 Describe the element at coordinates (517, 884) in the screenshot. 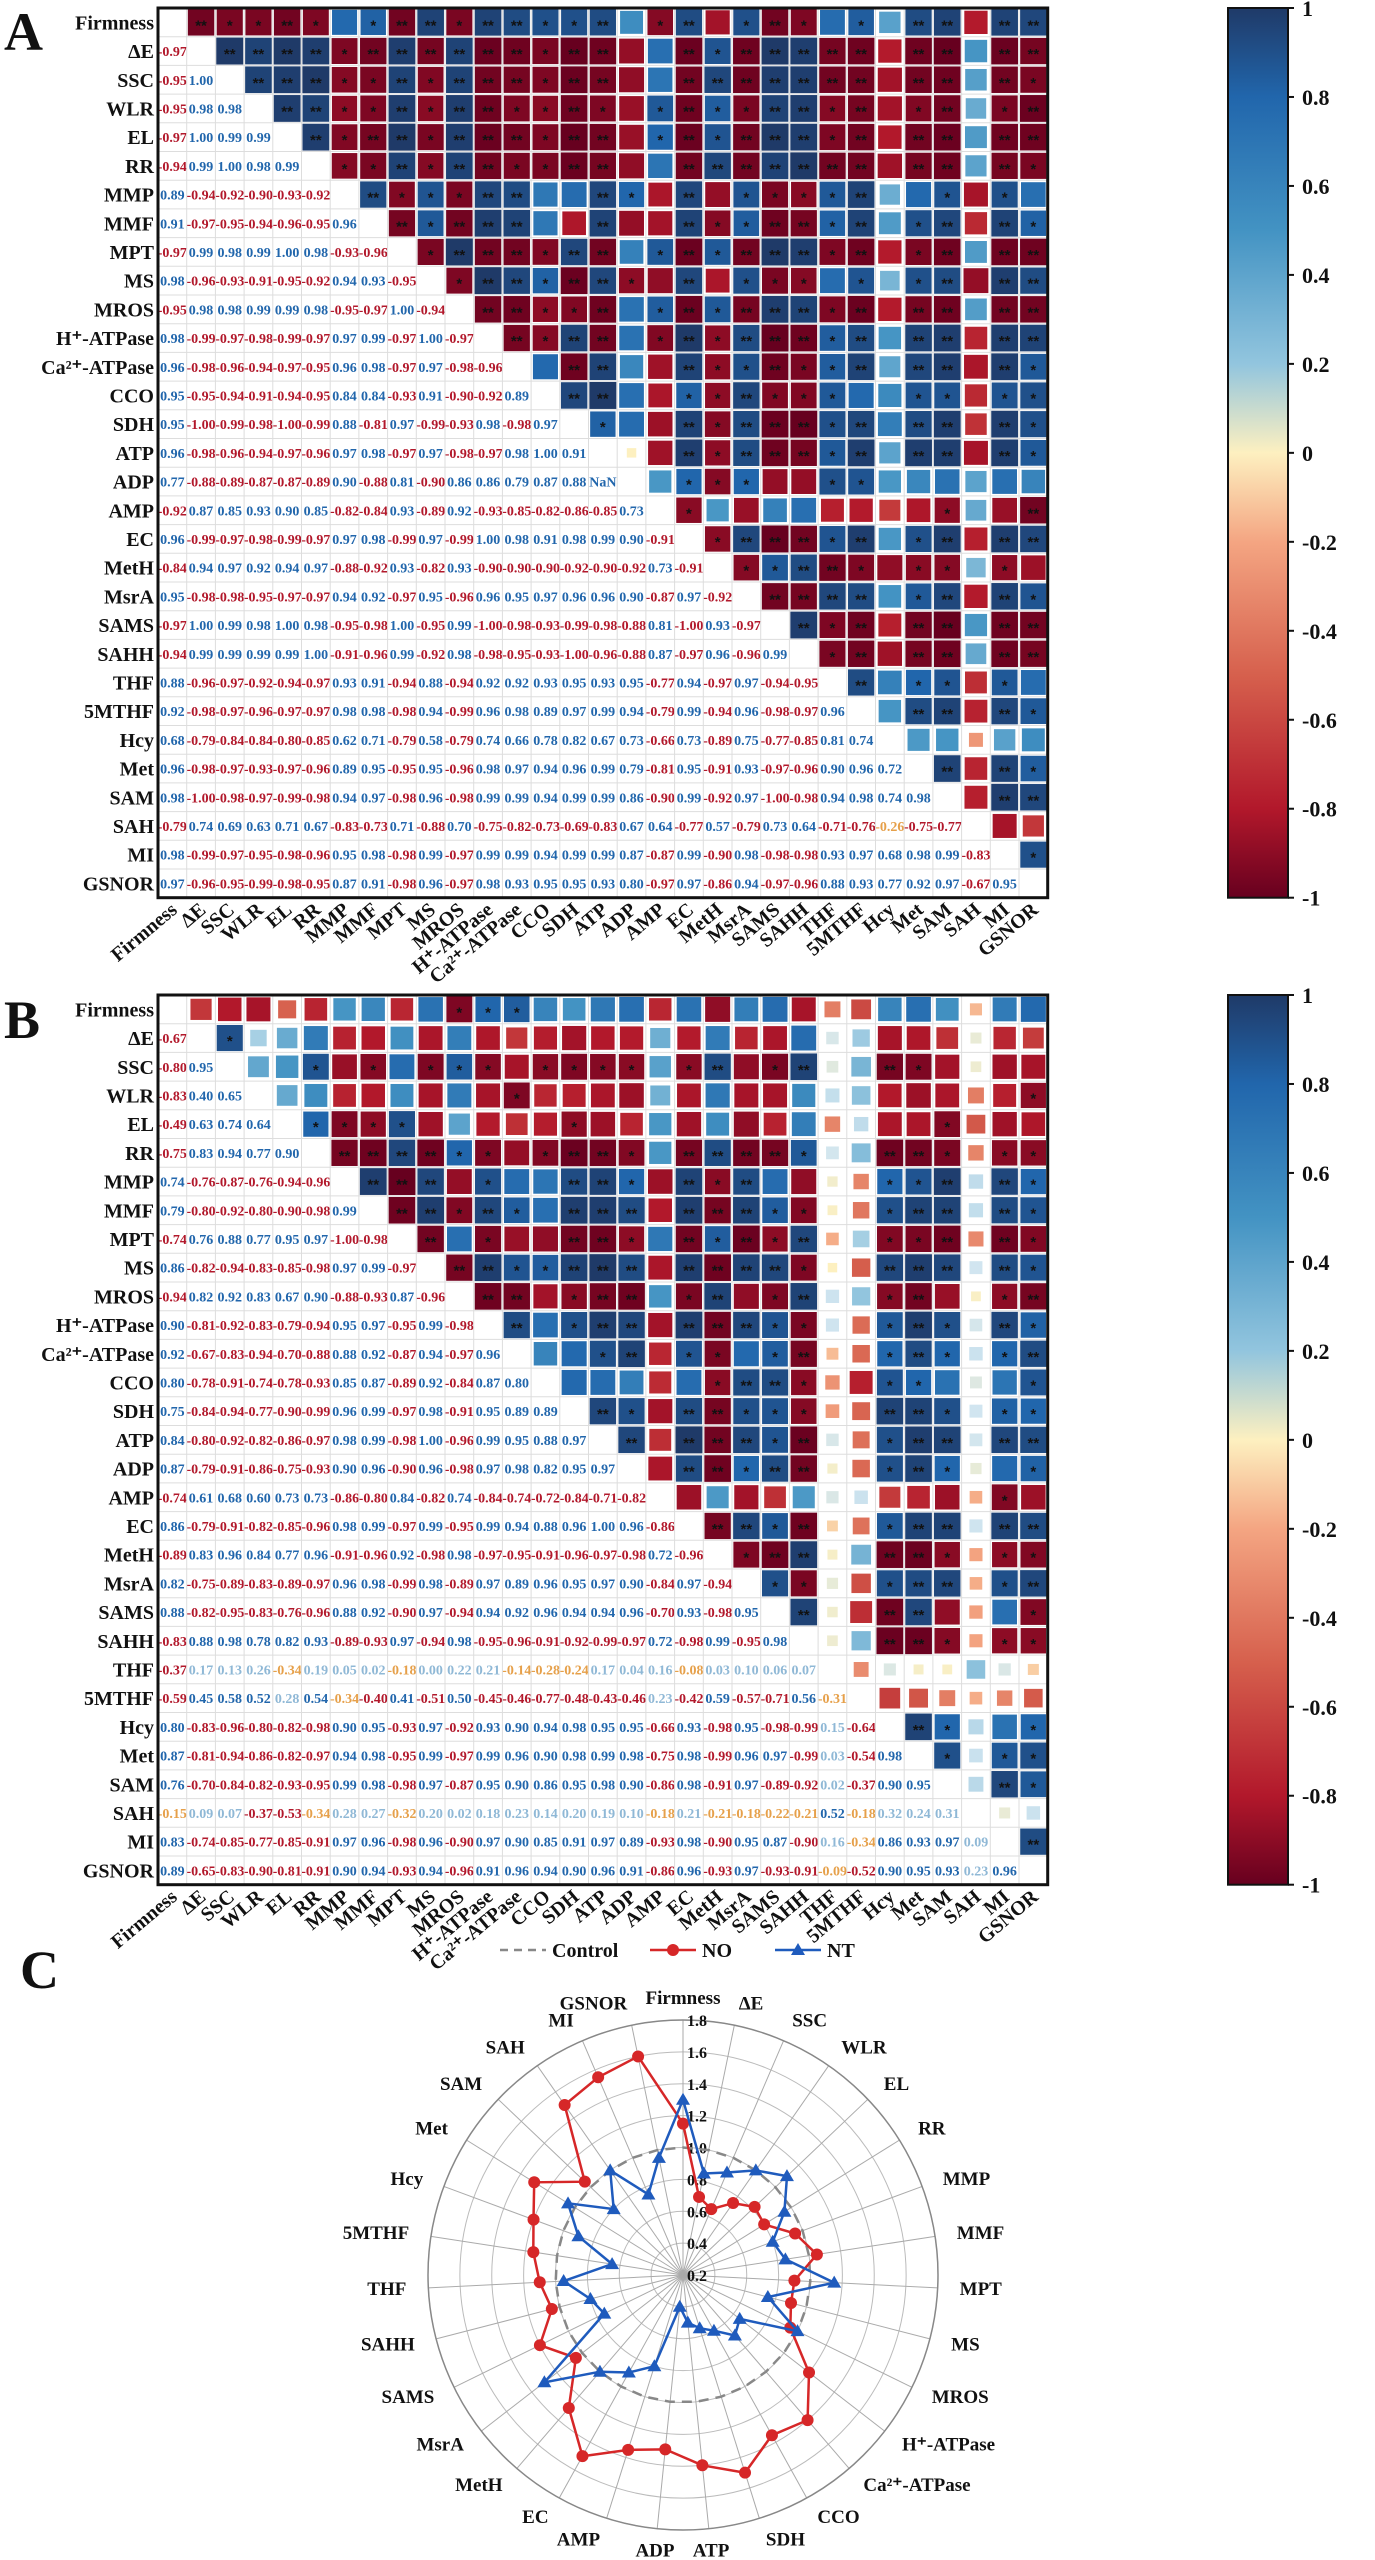

I see `corr-value: 0.93` at that location.